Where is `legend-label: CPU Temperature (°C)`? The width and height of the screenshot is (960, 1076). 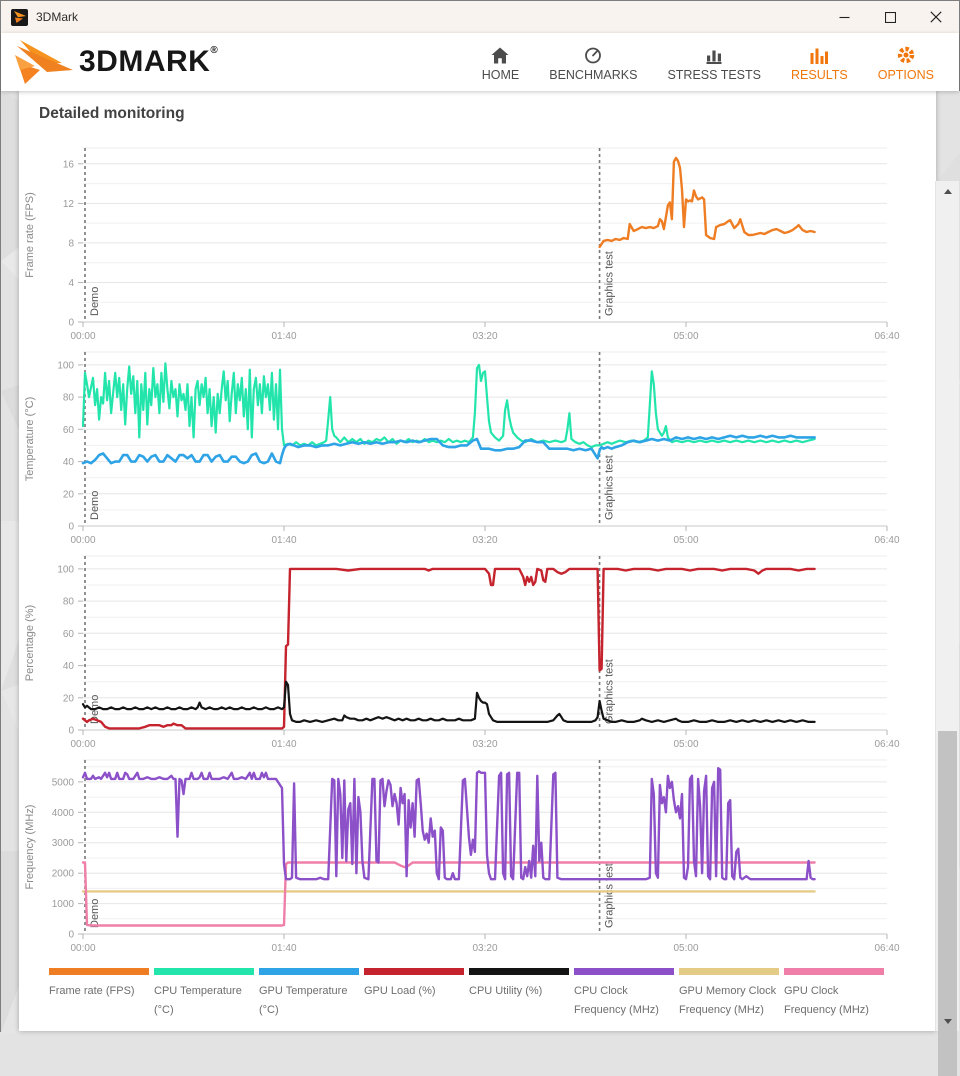
legend-label: CPU Temperature (°C) is located at coordinates (204, 1001).